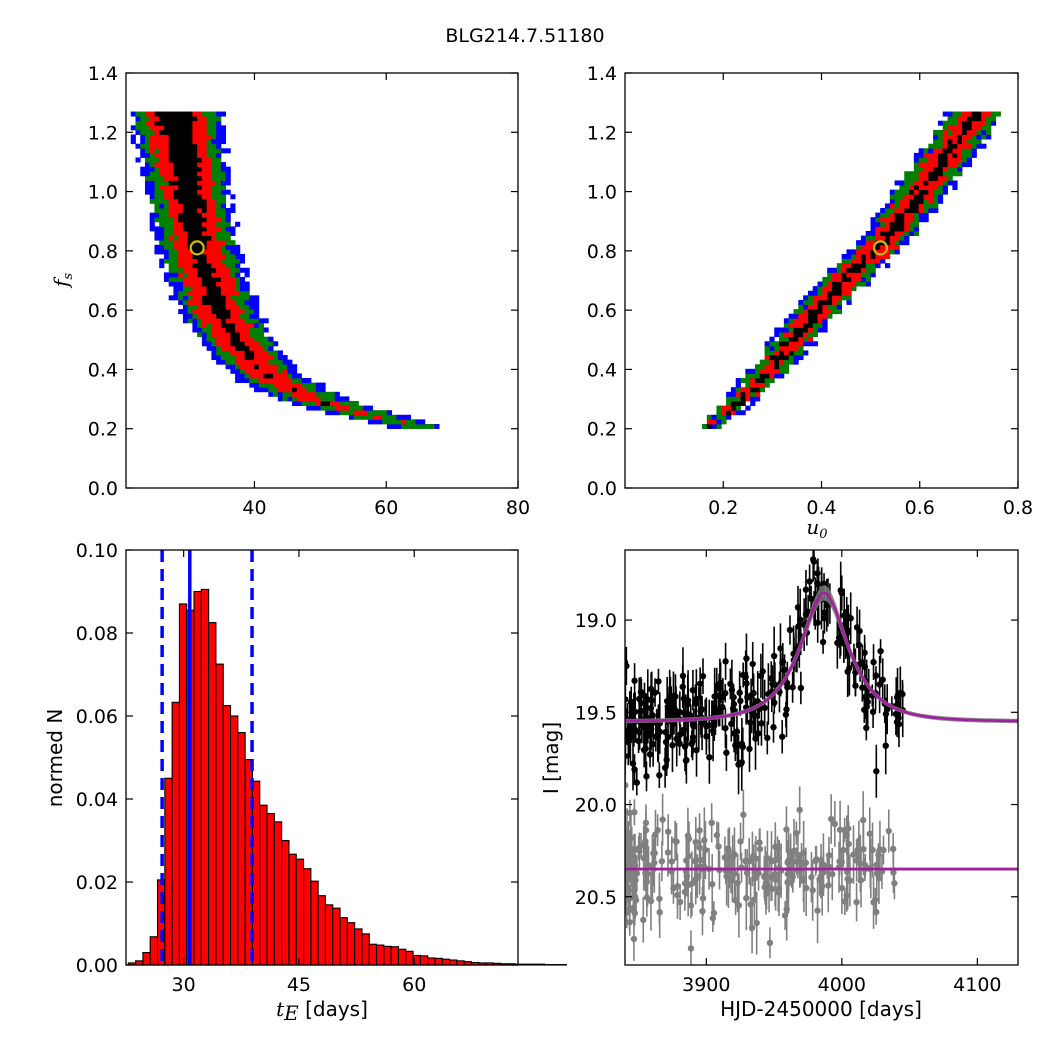 The image size is (1050, 1050). Describe the element at coordinates (55, 758) in the screenshot. I see `p3-ylabel: normed N` at that location.